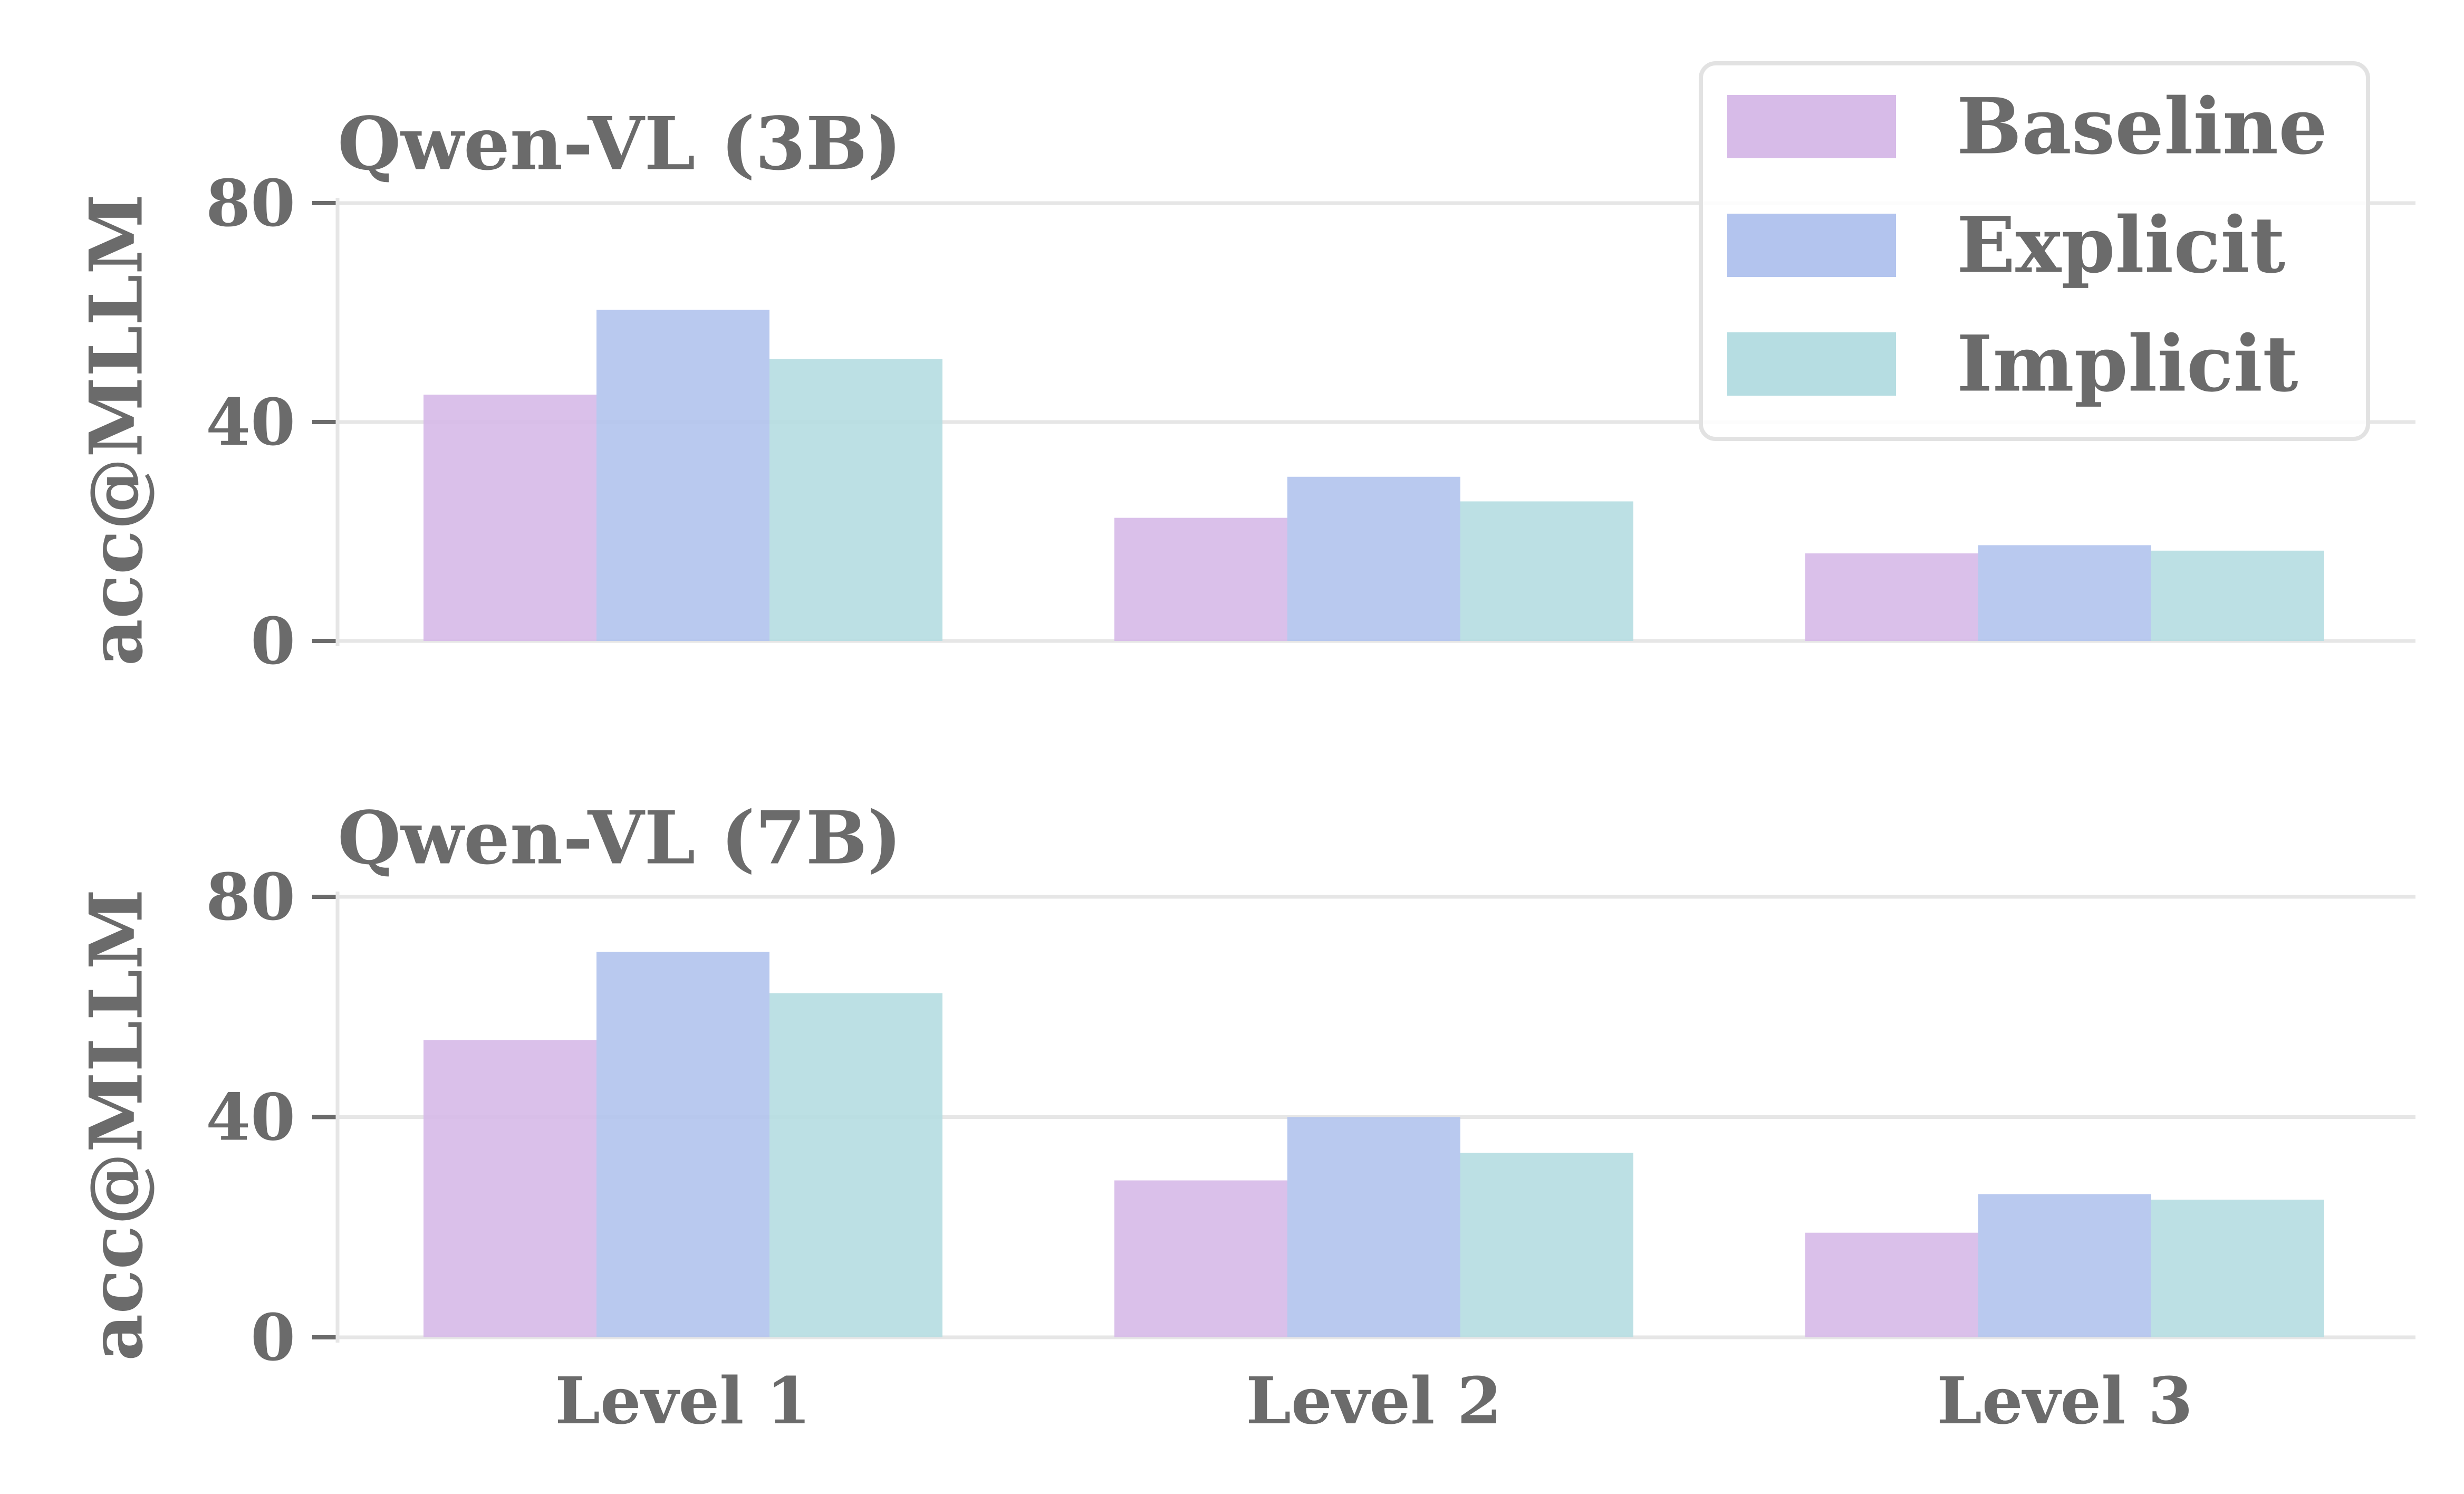 This screenshot has height=1494, width=2464. I want to click on legend-label-baseline: Baseline, so click(2142, 127).